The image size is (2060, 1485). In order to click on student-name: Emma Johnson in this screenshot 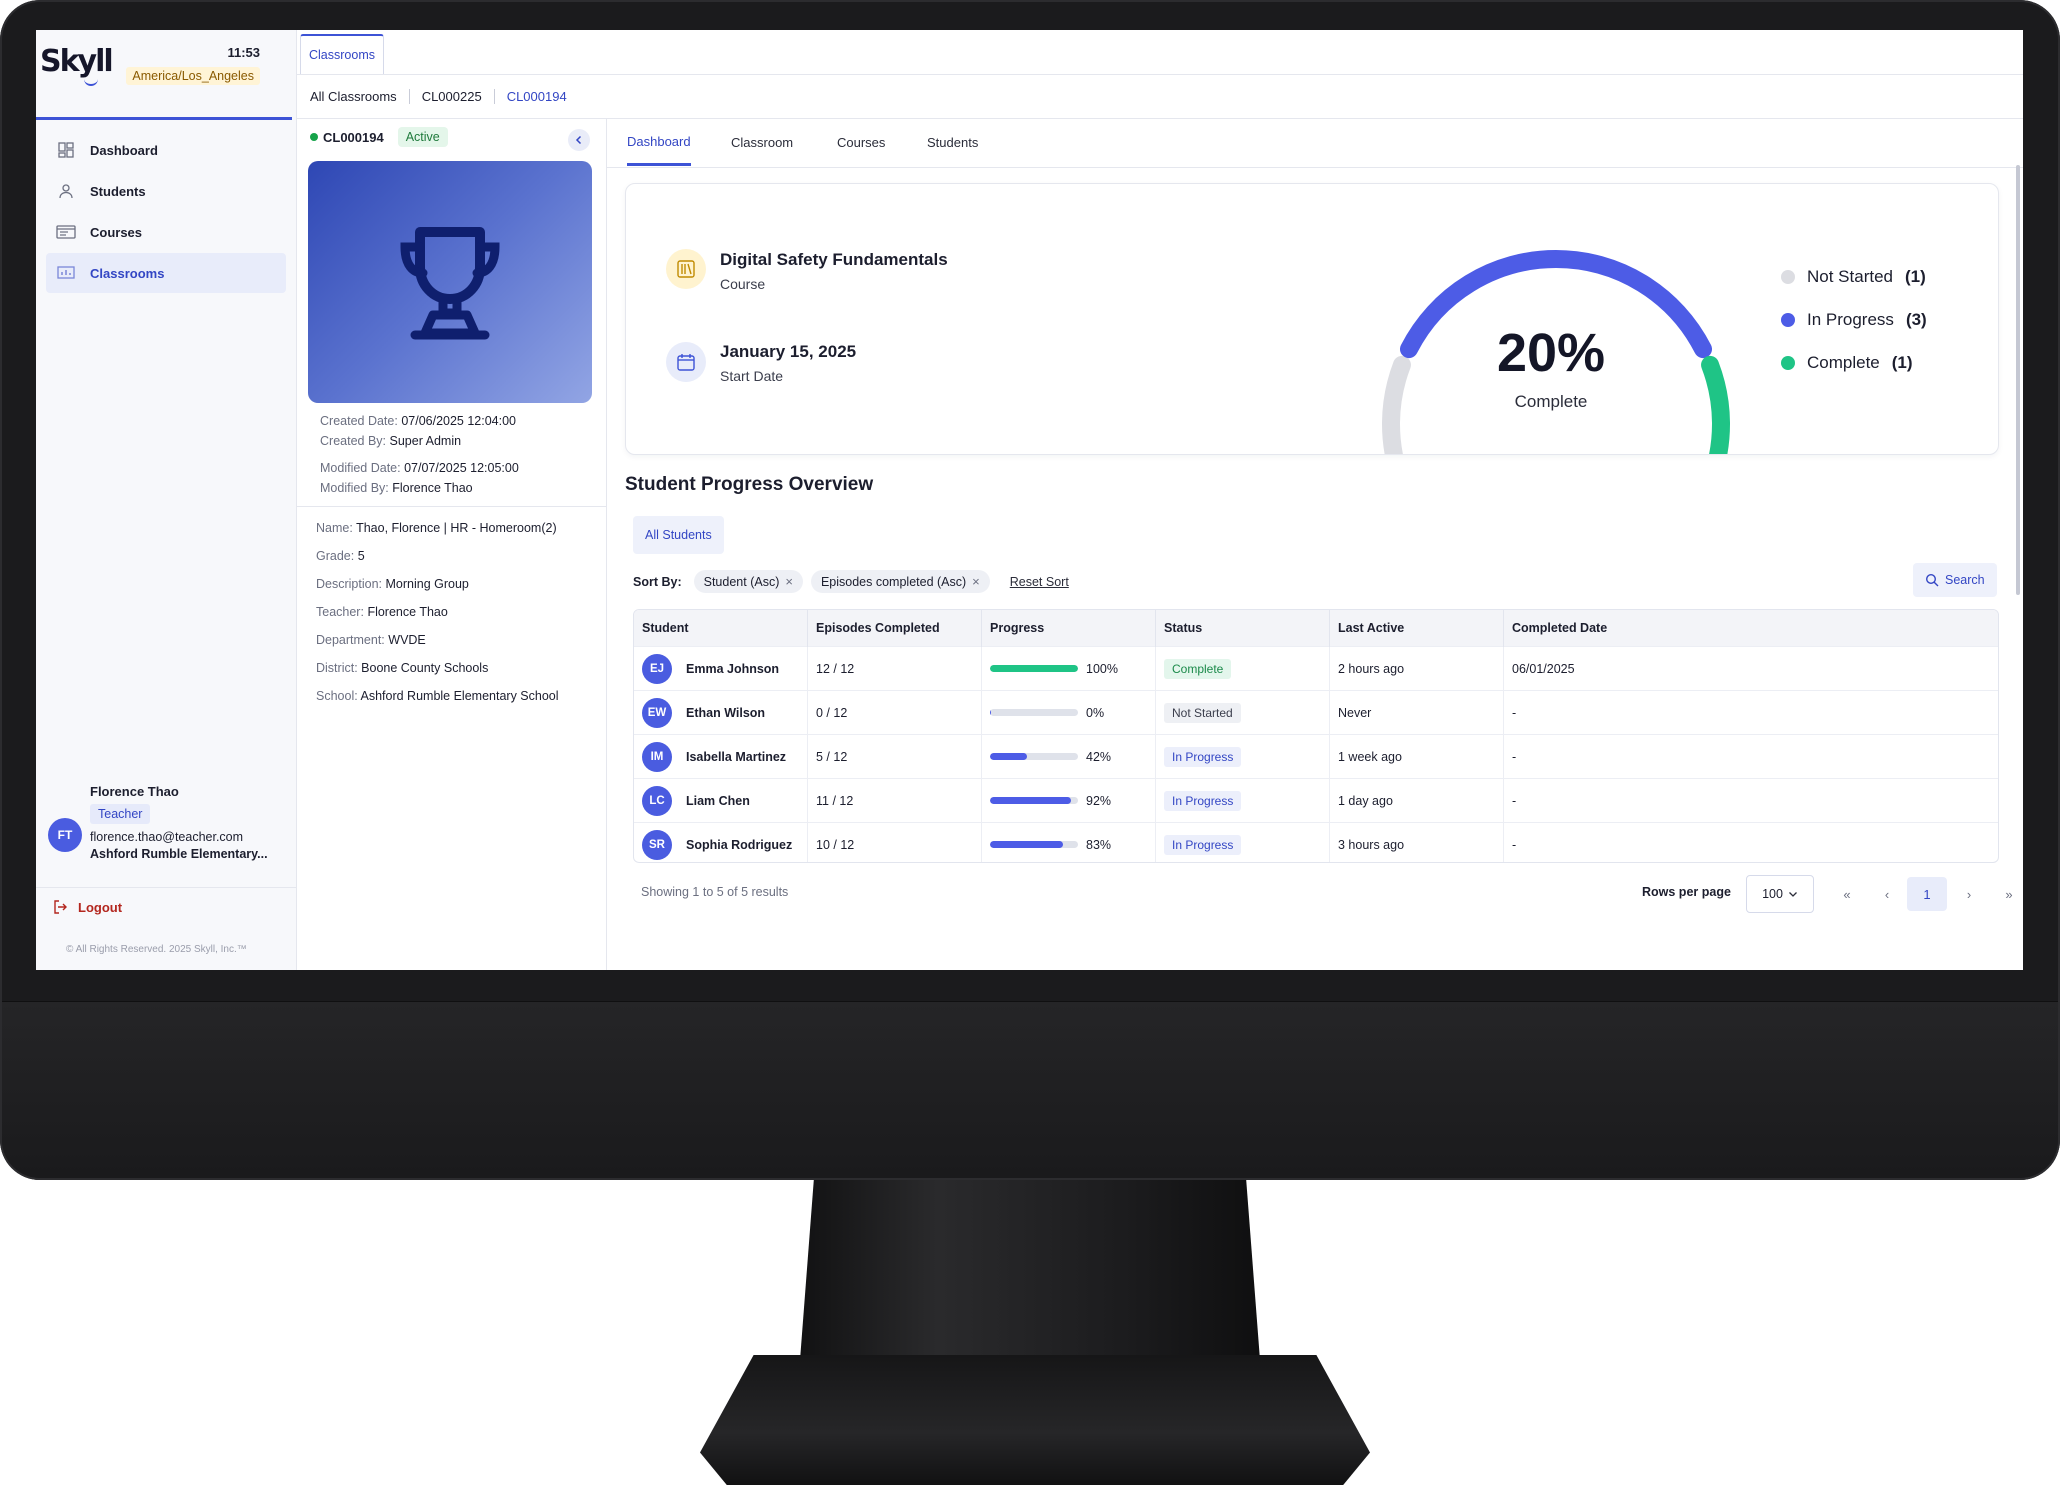, I will do `click(733, 668)`.